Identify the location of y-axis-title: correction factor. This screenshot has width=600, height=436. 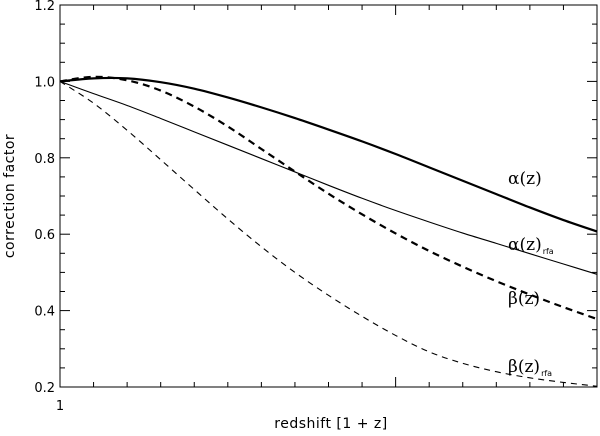
(10, 196).